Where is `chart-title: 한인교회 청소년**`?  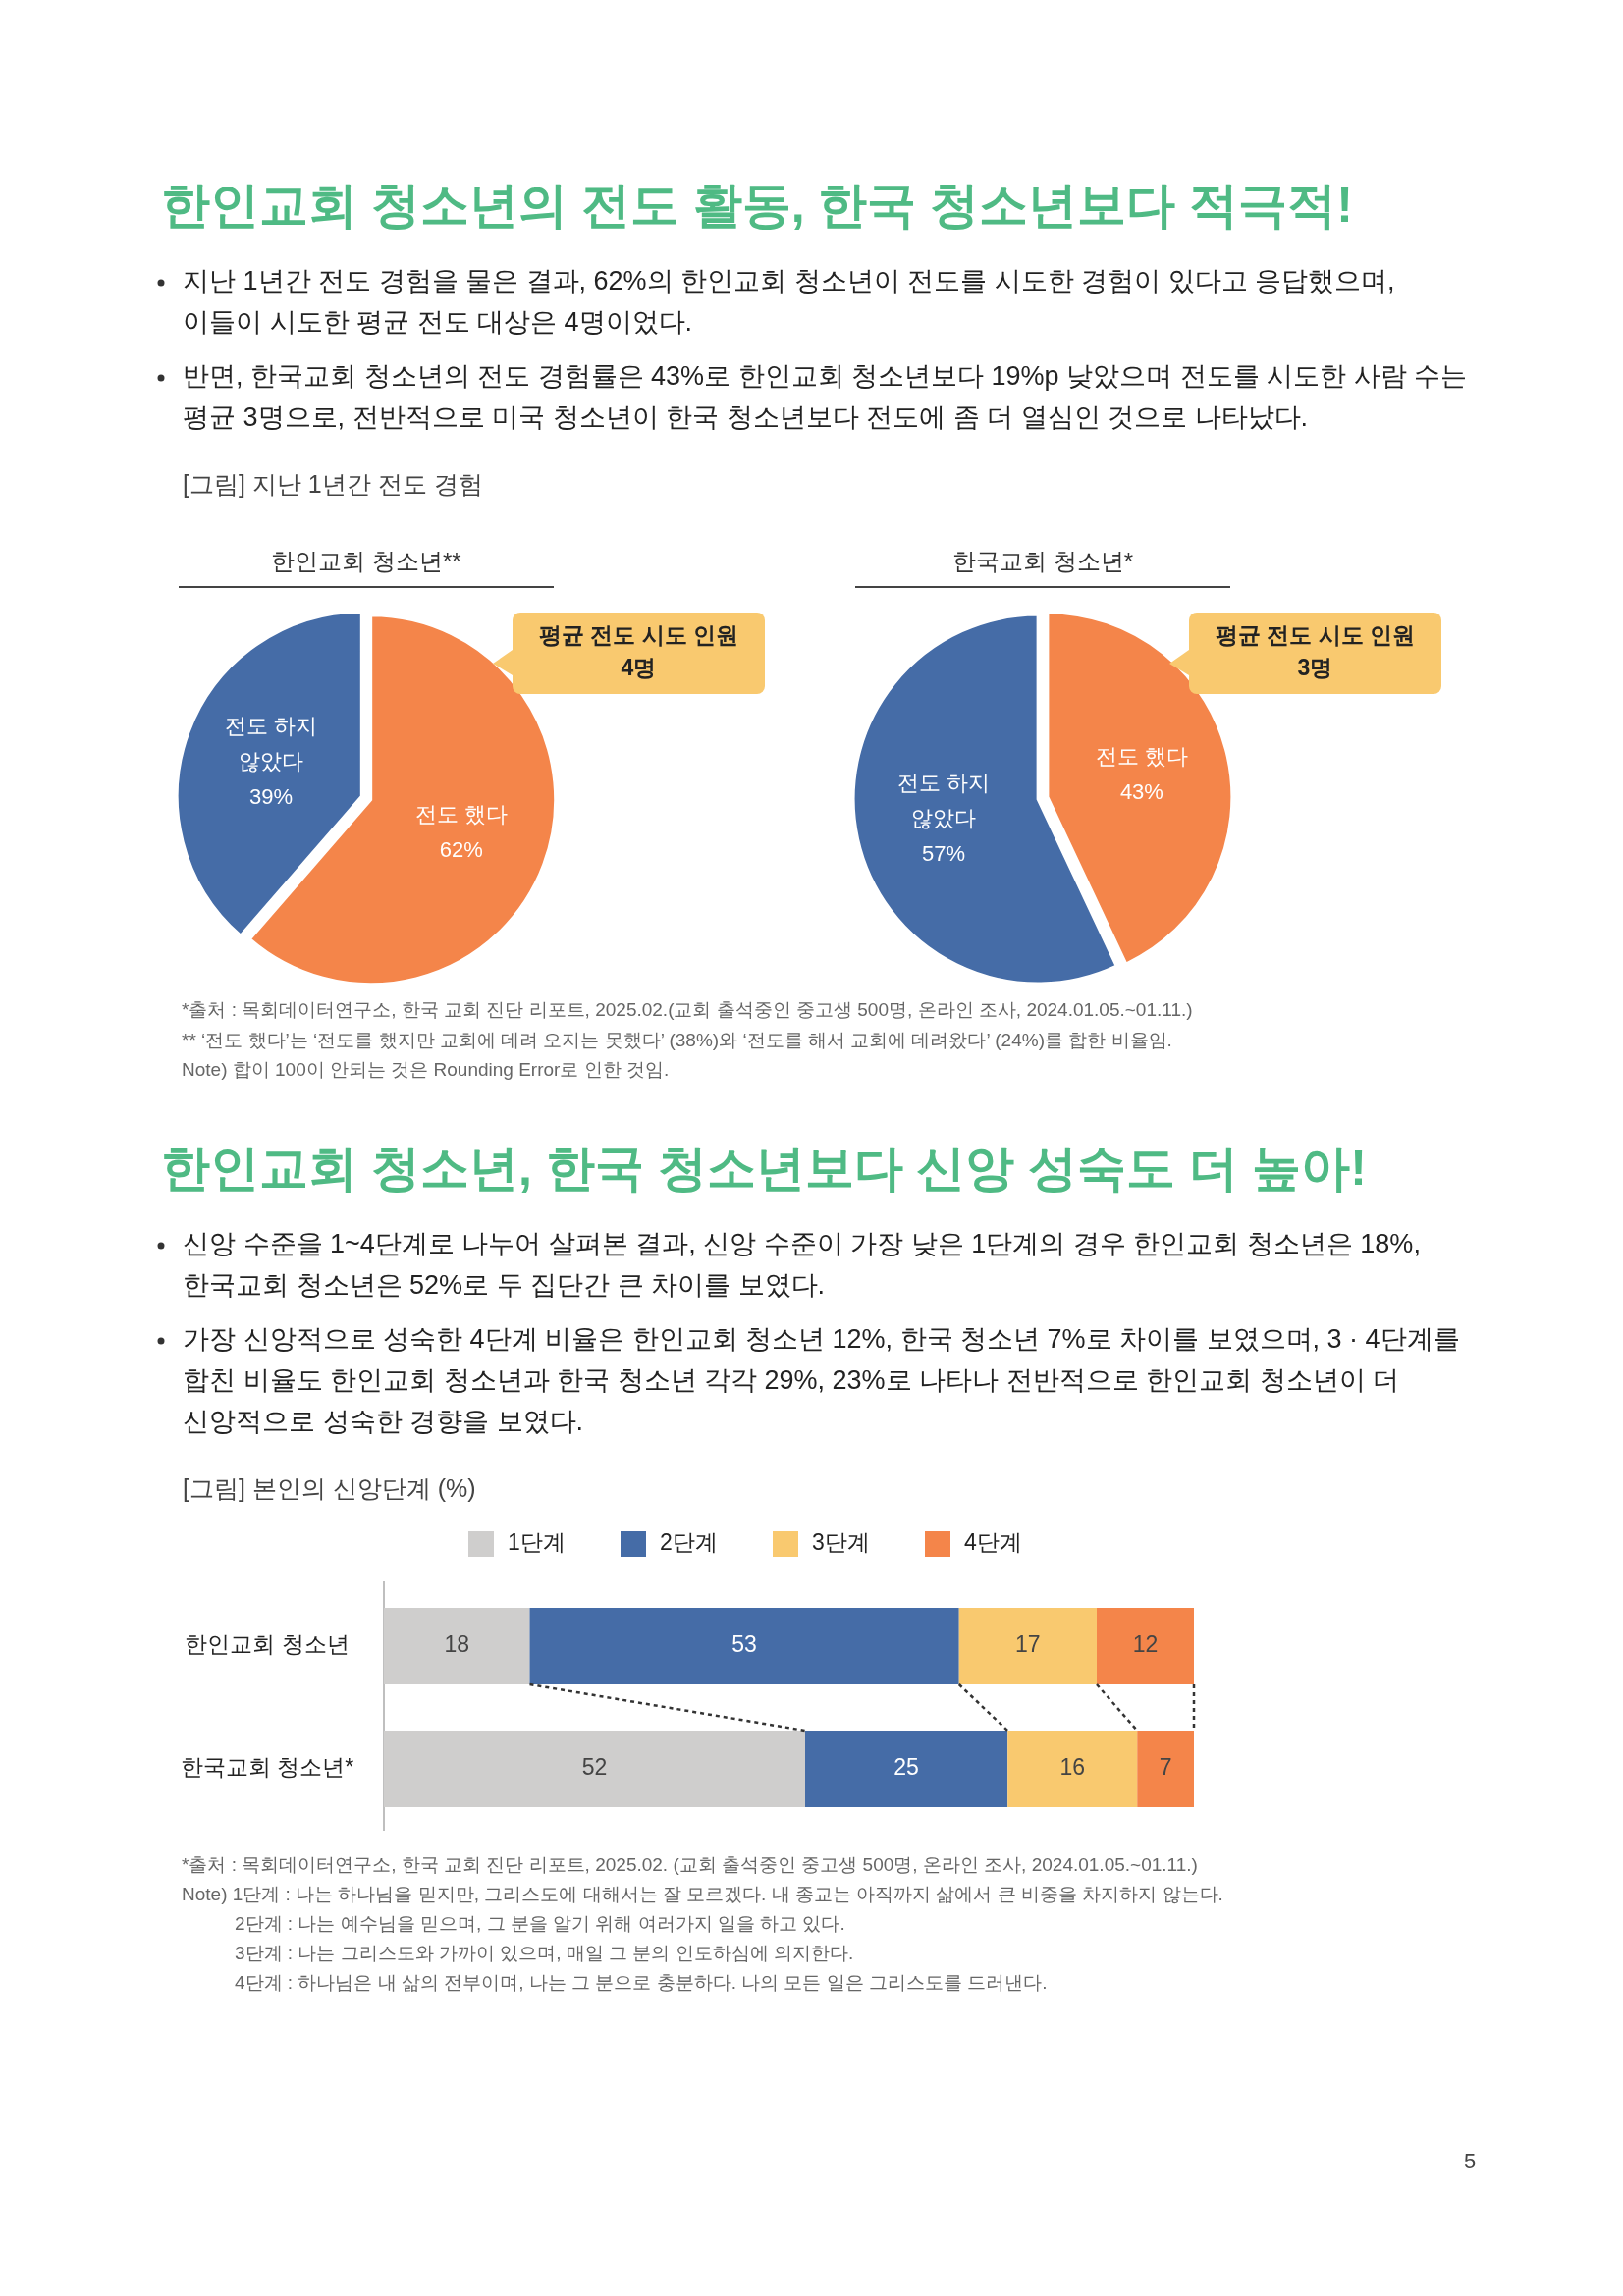 chart-title: 한인교회 청소년** is located at coordinates (366, 561).